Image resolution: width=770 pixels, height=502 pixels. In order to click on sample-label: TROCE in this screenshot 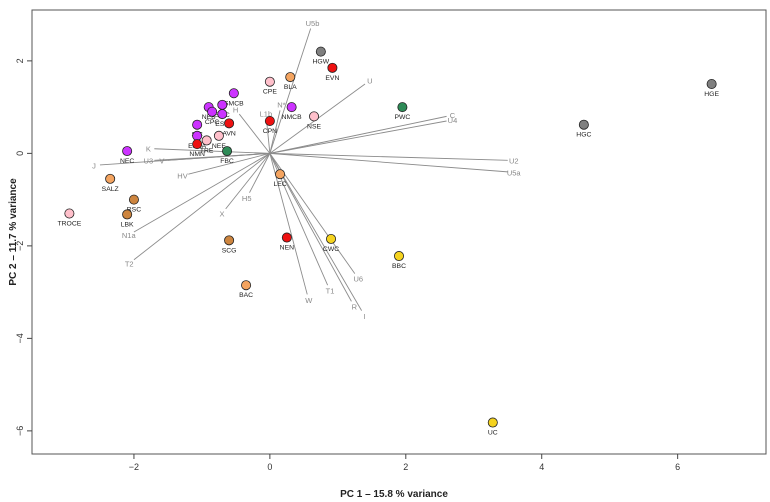, I will do `click(69, 224)`.